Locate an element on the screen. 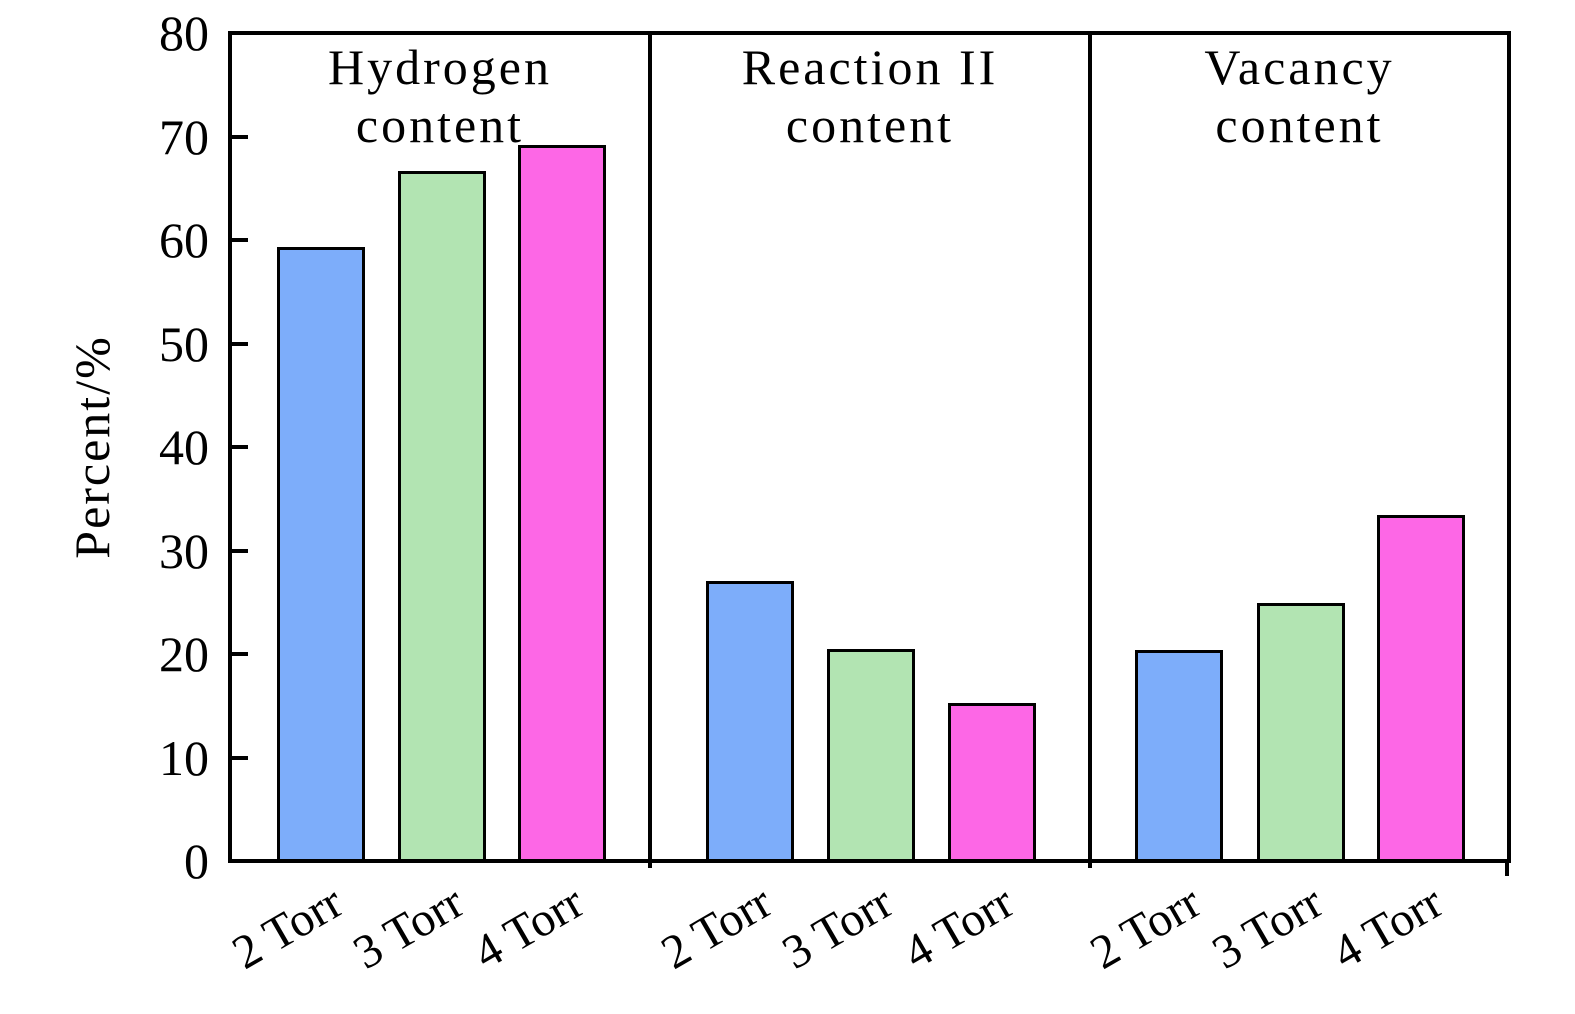  bar-hydrogen-4-torr is located at coordinates (562, 503).